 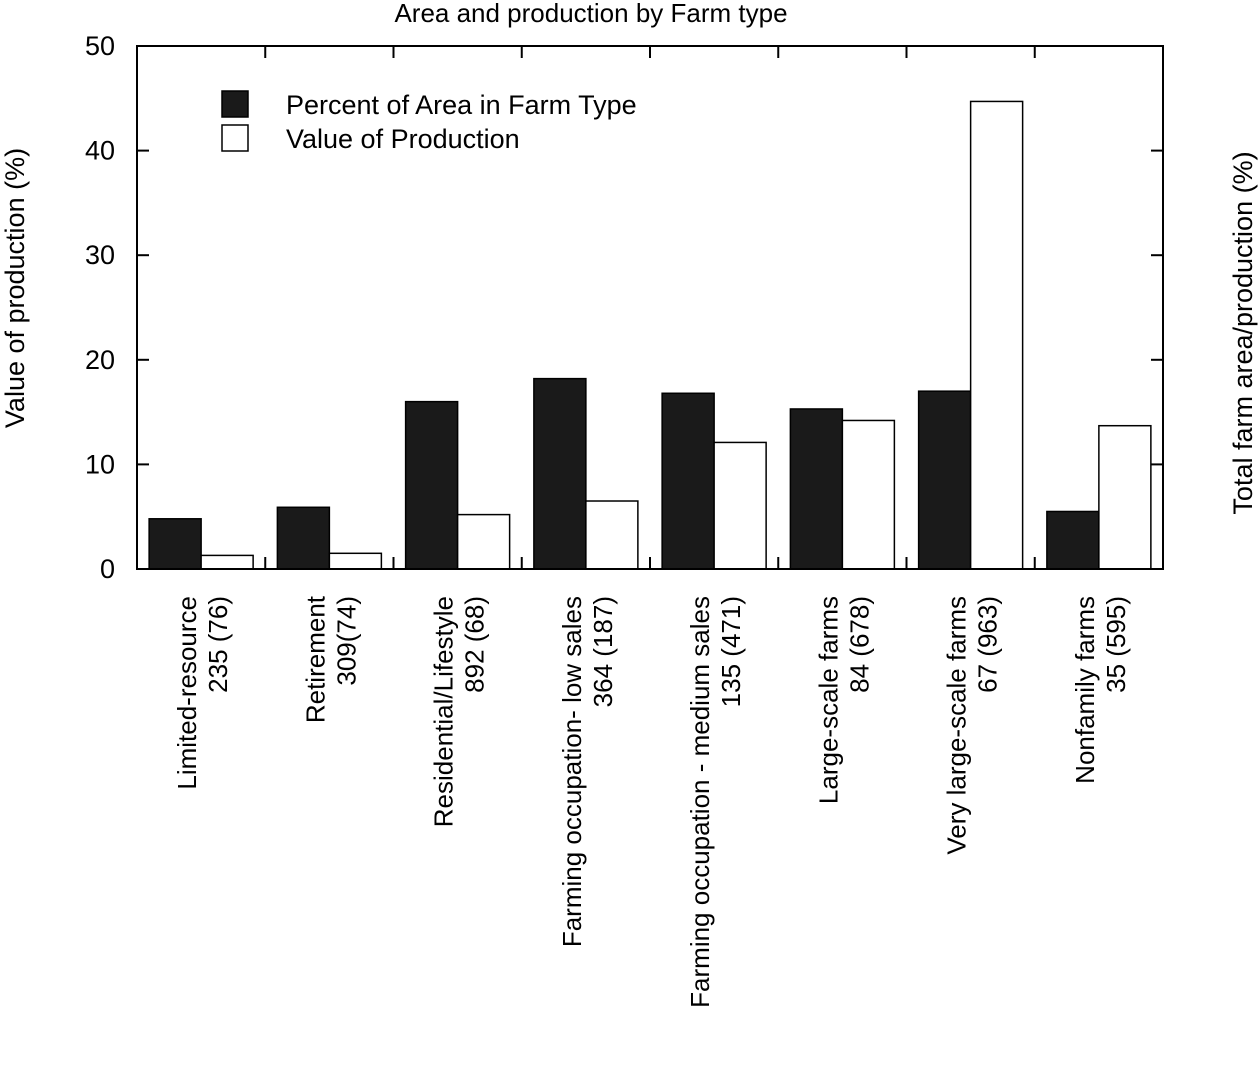 I want to click on category-count-3: 364 (187), so click(x=603, y=651).